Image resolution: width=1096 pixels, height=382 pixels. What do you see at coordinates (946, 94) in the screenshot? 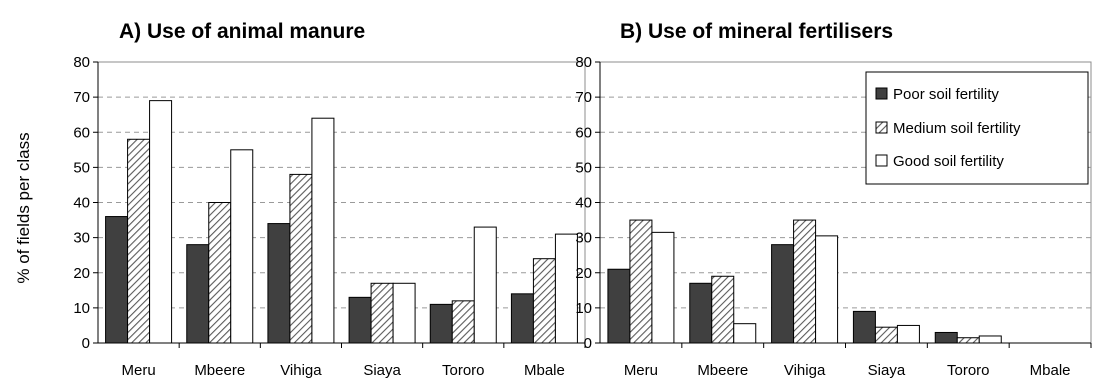
I see `legend-label-poor: Poor soil fertility` at bounding box center [946, 94].